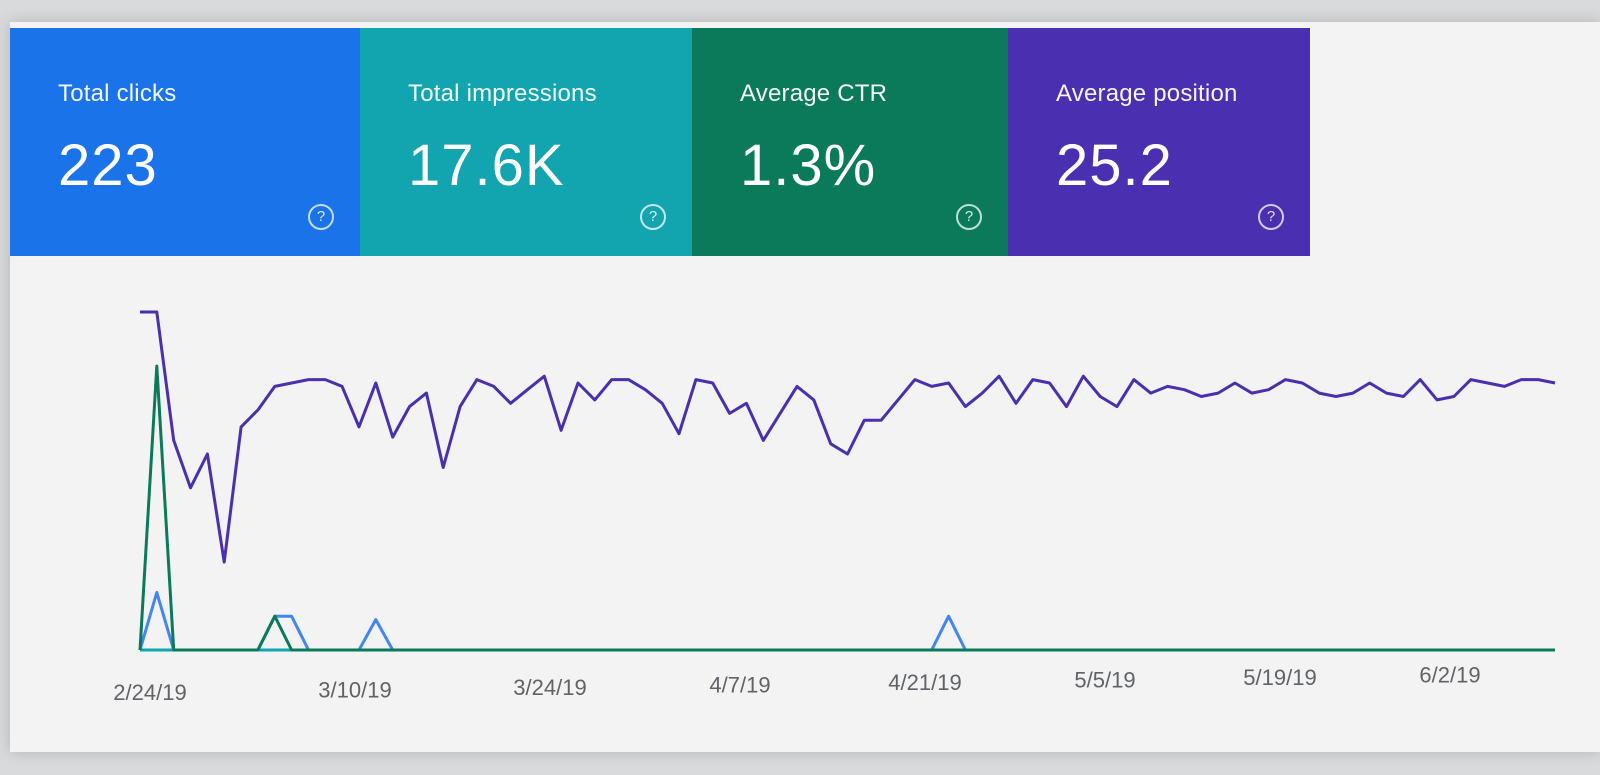 The height and width of the screenshot is (775, 1600). Describe the element at coordinates (502, 93) in the screenshot. I see `total-impressions-label: Total impressions` at that location.